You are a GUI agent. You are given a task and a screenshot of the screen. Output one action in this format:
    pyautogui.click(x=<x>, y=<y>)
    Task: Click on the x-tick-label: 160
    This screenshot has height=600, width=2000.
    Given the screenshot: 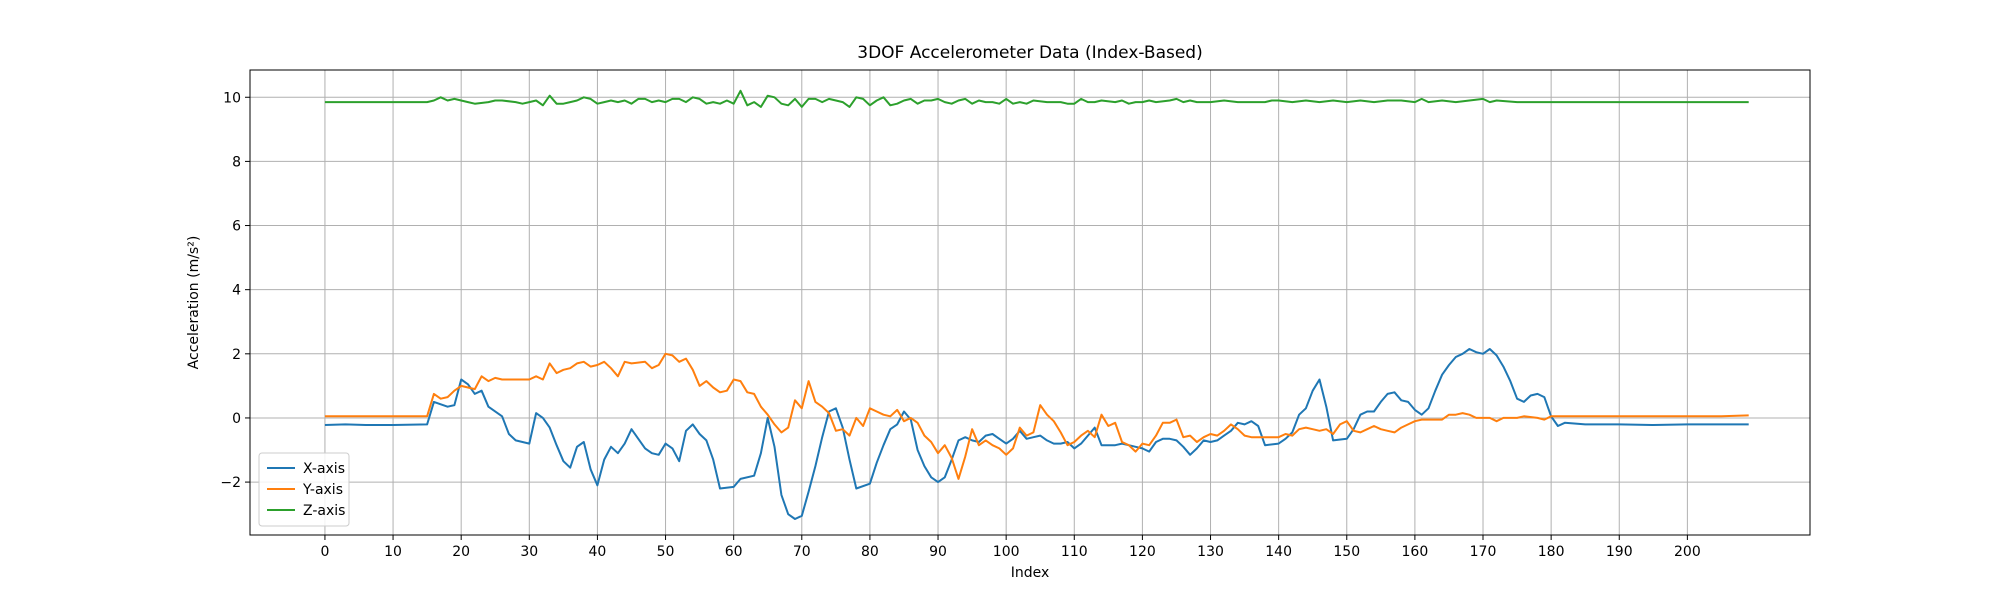 What is the action you would take?
    pyautogui.click(x=1415, y=552)
    